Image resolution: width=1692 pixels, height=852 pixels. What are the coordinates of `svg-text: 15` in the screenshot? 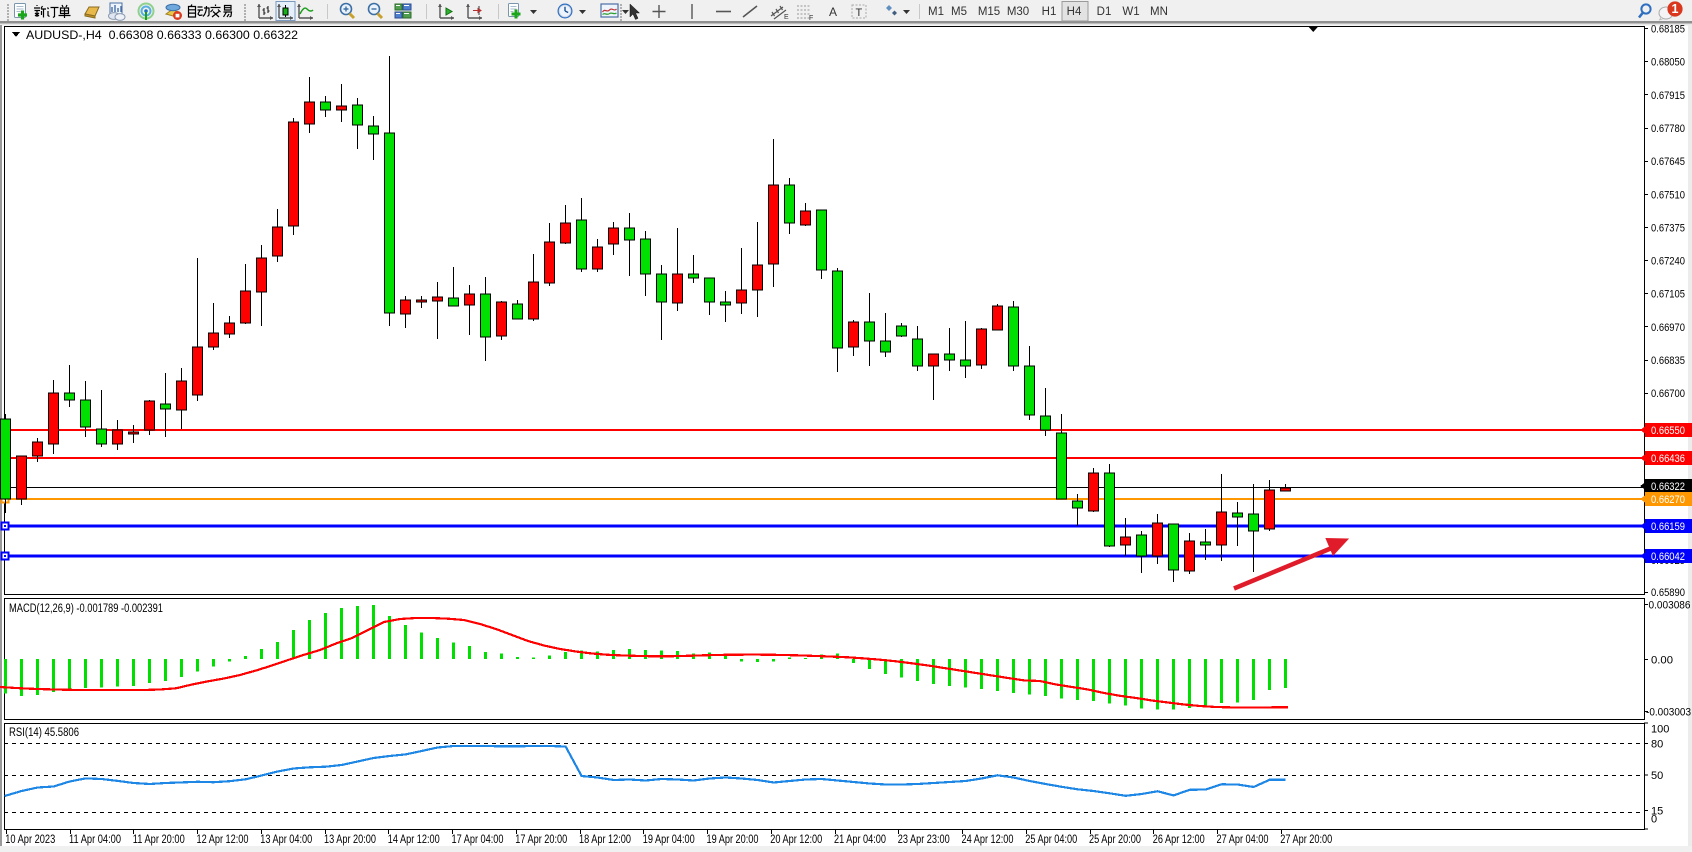 It's located at (1657, 812).